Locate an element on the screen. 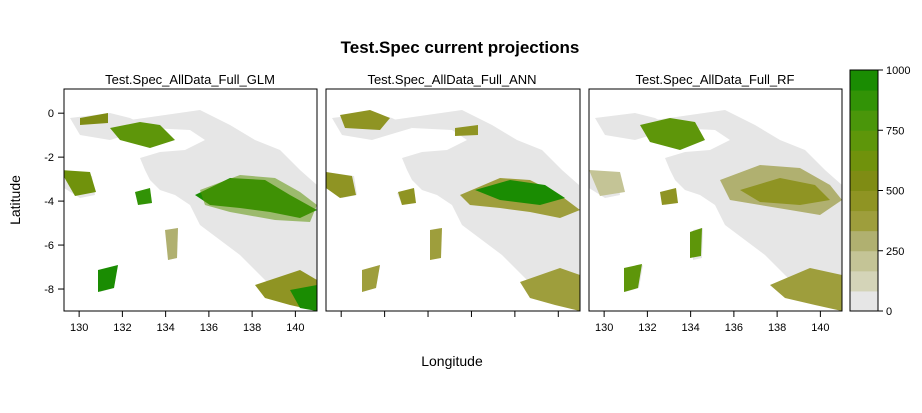 This screenshot has height=413, width=922. colorbar-tick-label: 1000 is located at coordinates (898, 71).